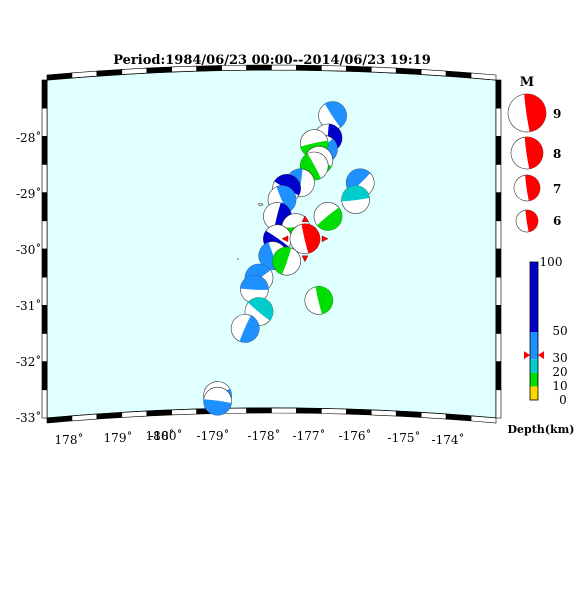 This screenshot has height=600, width=585. What do you see at coordinates (557, 189) in the screenshot?
I see `magnitude-legend-label-7: 7` at bounding box center [557, 189].